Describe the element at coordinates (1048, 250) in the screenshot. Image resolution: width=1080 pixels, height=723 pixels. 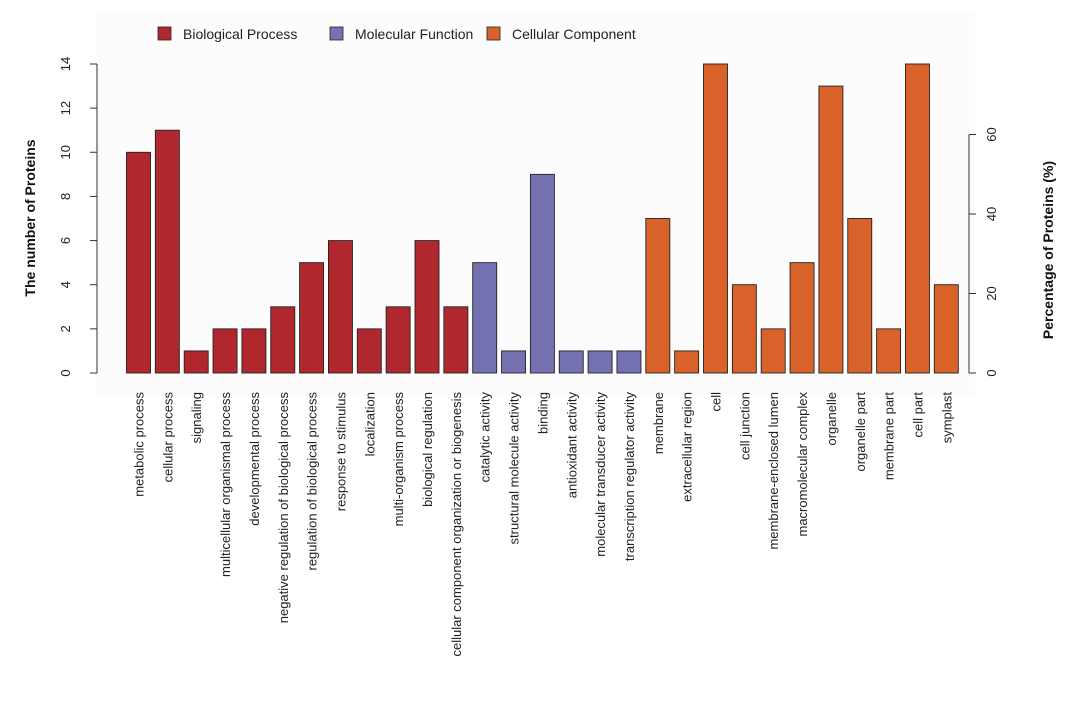
I see `y-axis-title-right: Percentage of Proteins (%)` at that location.